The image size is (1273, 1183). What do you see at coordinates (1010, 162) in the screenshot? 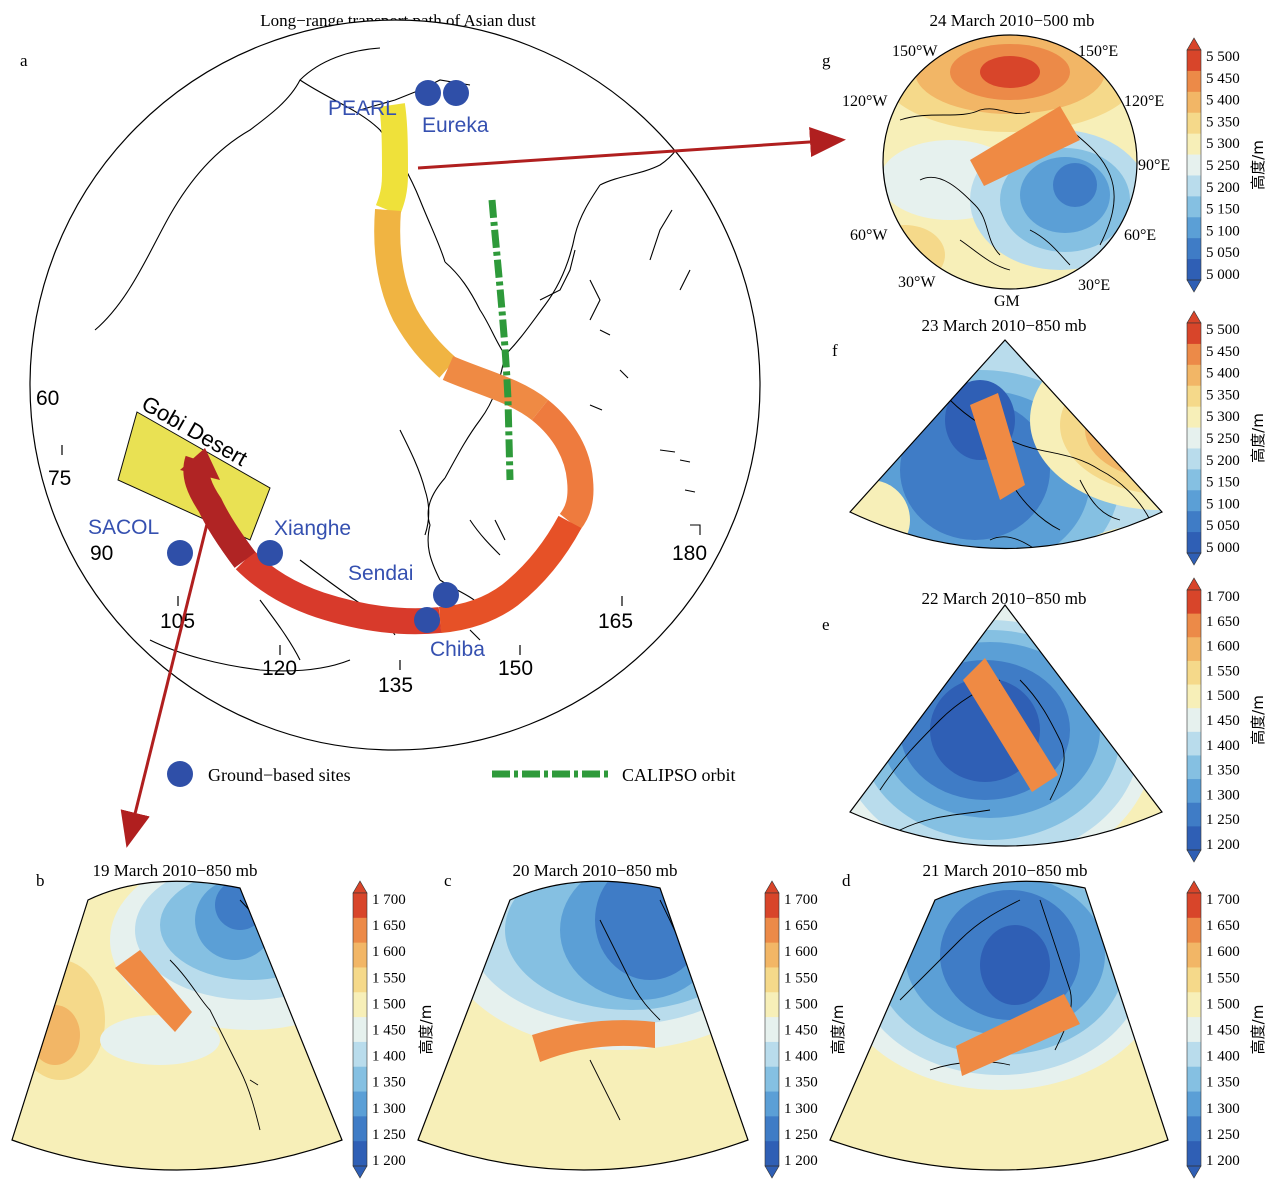
I see `panel-g-outline` at bounding box center [1010, 162].